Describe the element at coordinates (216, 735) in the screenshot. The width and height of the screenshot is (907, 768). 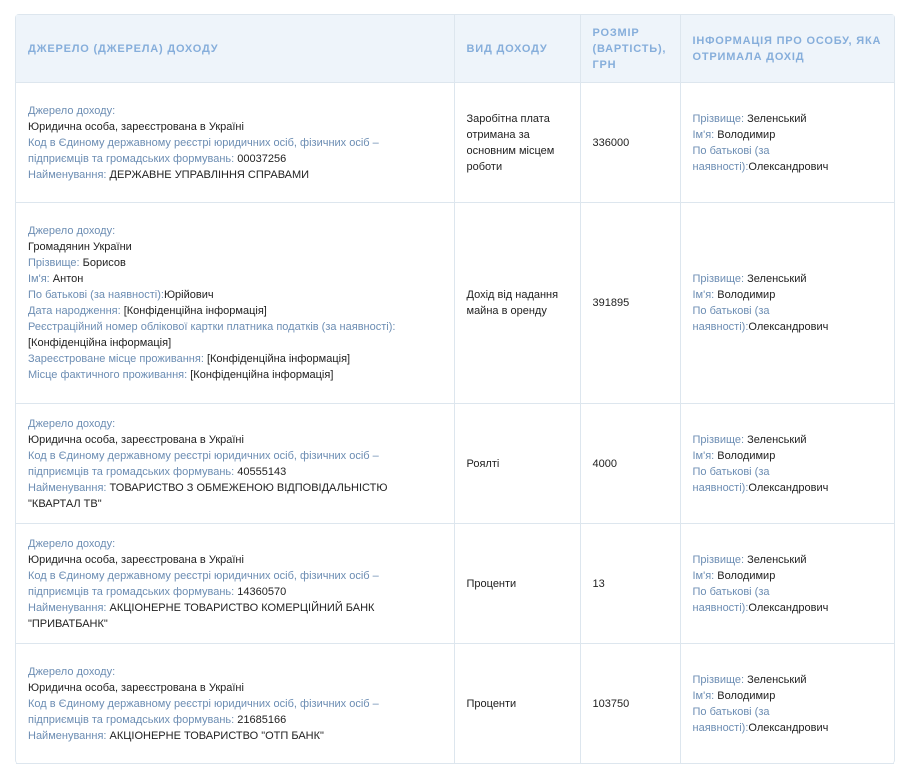
I see `field-value: АКЦІОНЕРНЕ ТОВАРИСТВО "ОТП БАНК"` at that location.